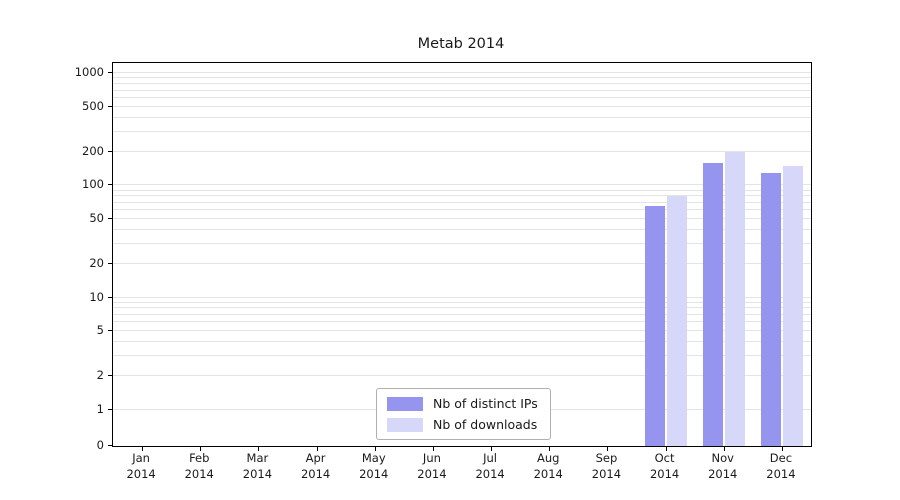 The width and height of the screenshot is (900, 500). What do you see at coordinates (405, 403) in the screenshot?
I see `legend-swatch-distinct-ips` at bounding box center [405, 403].